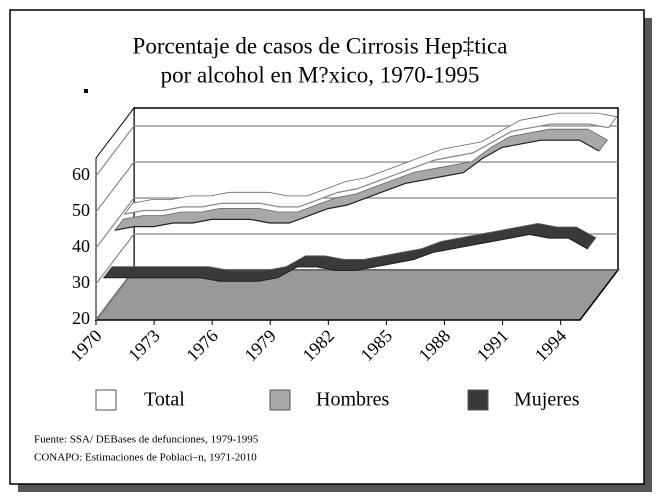  What do you see at coordinates (86, 91) in the screenshot?
I see `dot` at bounding box center [86, 91].